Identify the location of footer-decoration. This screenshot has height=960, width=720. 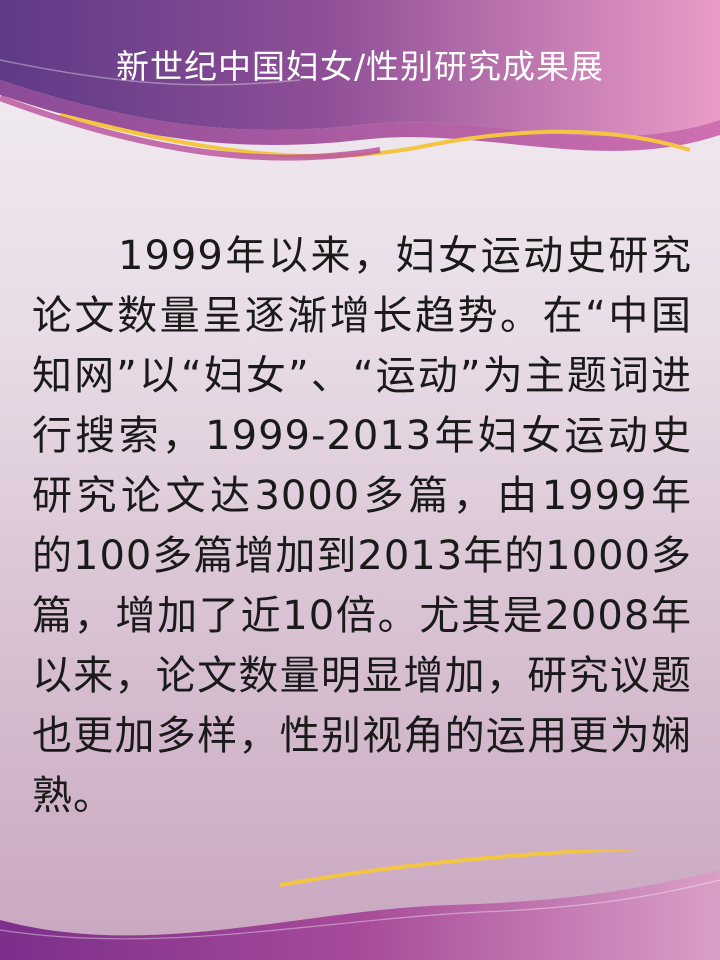
(360, 905).